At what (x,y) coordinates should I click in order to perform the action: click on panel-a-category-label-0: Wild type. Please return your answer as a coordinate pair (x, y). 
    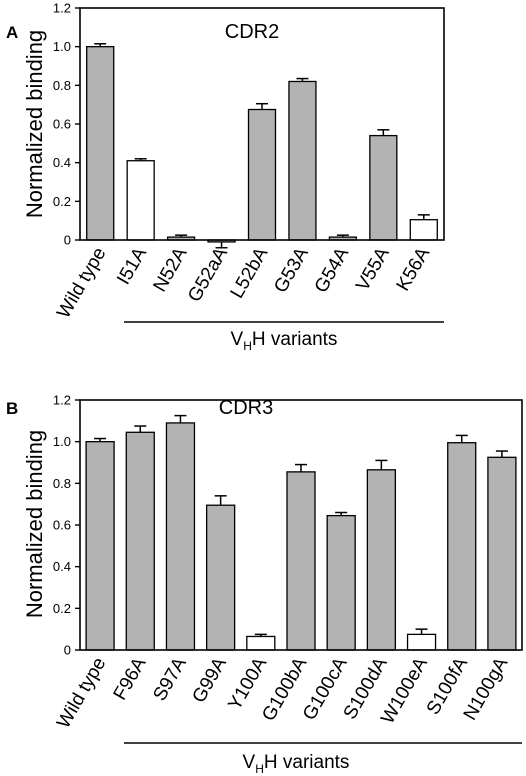
    Looking at the image, I should click on (81, 283).